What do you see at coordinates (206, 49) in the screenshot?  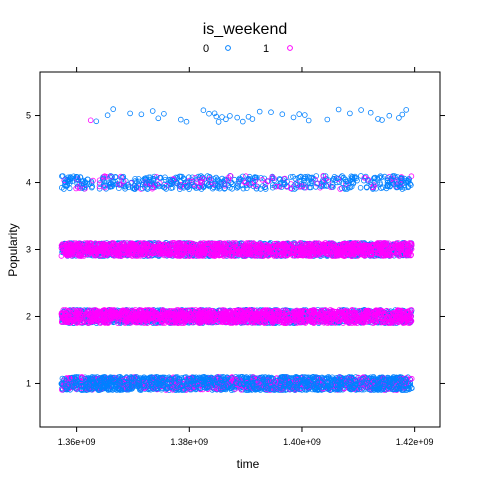 I see `legend-label-0: 0` at bounding box center [206, 49].